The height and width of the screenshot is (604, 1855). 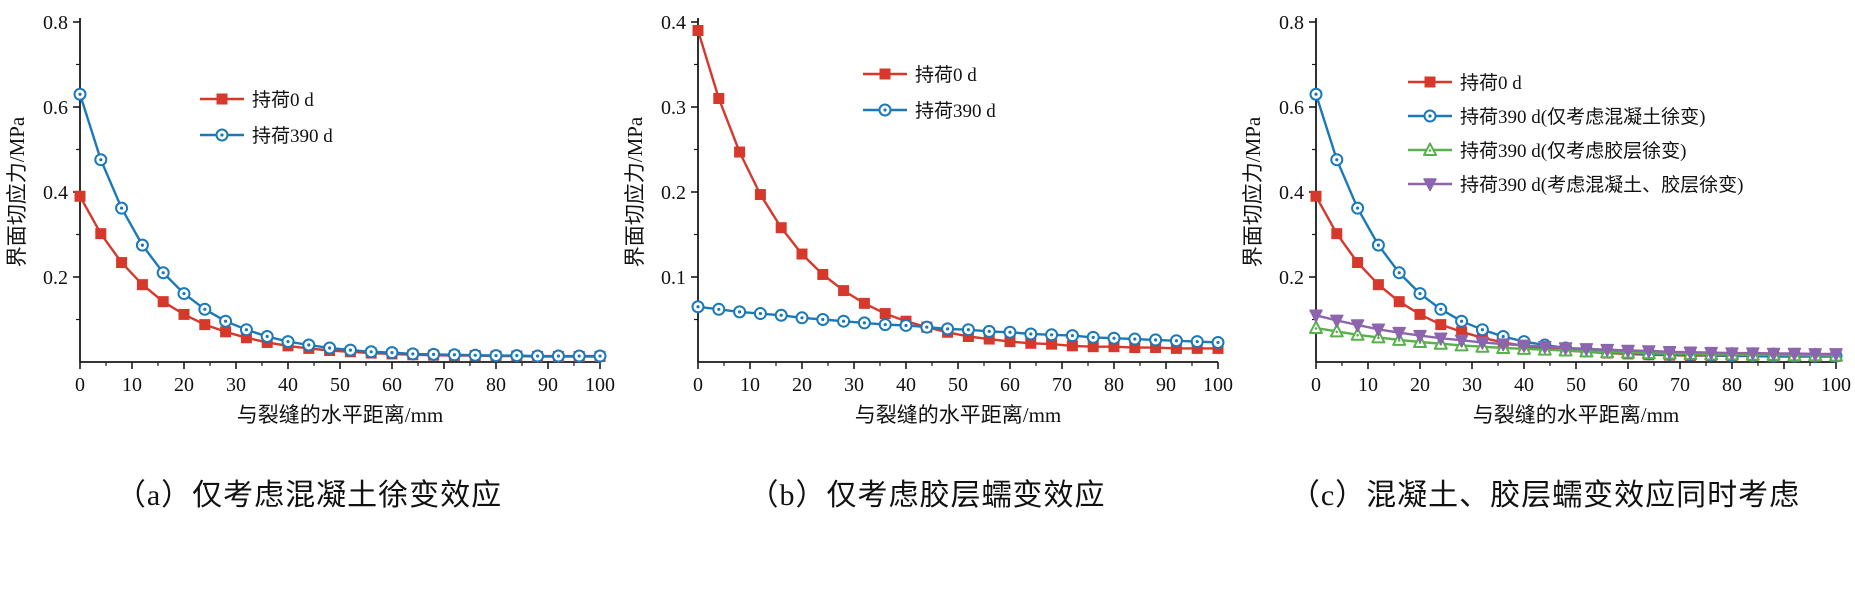 I want to click on series-持荷390 d(仅考虑混凝土徐变), so click(x=1576, y=225).